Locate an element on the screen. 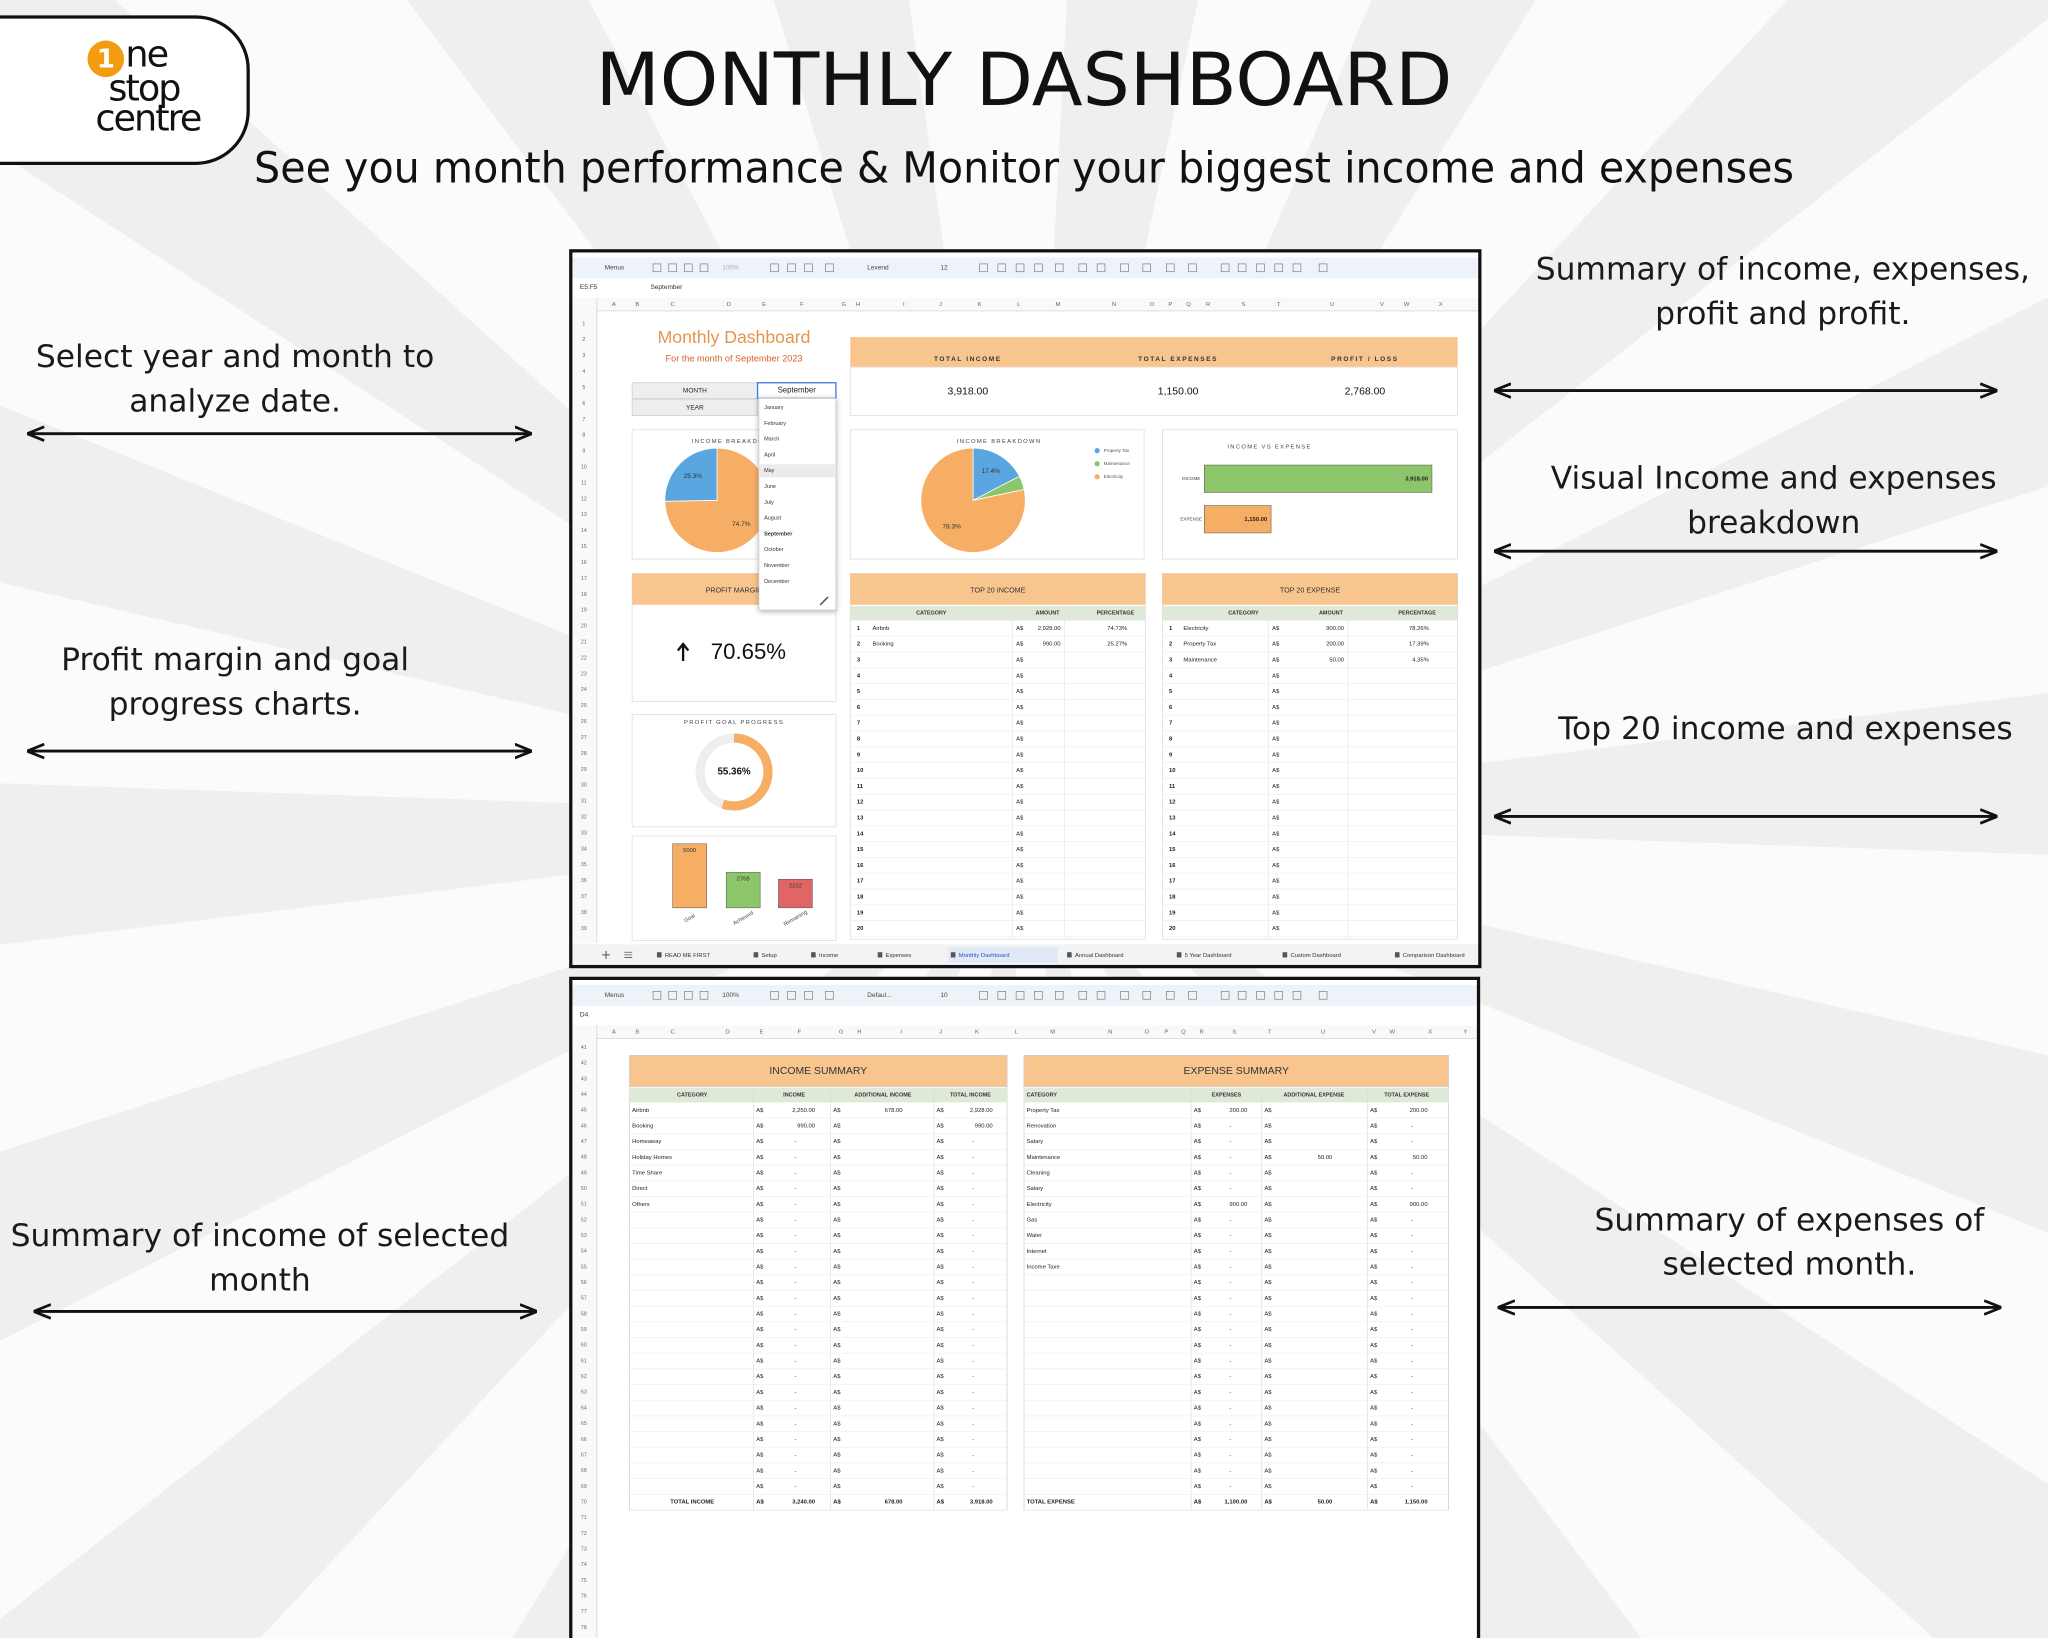 This screenshot has width=2048, height=1638. selector-label: MONTH is located at coordinates (695, 390).